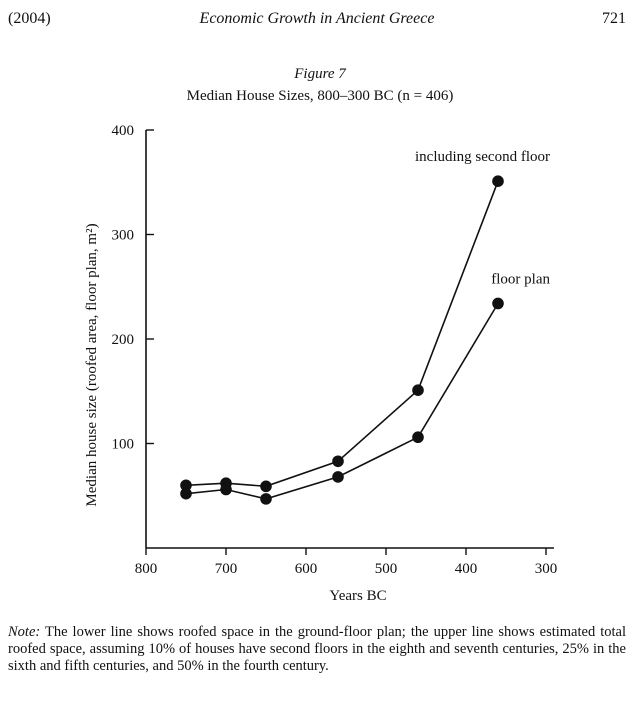 Image resolution: width=640 pixels, height=705 pixels. I want to click on x-tick-label: 700, so click(226, 569).